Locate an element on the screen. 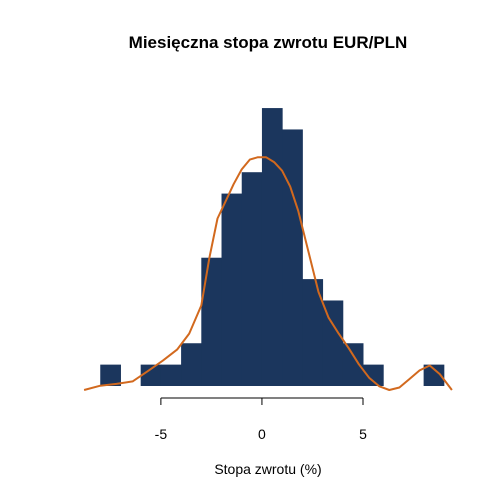 The image size is (500, 500). x-tick-label: -5 is located at coordinates (161, 434).